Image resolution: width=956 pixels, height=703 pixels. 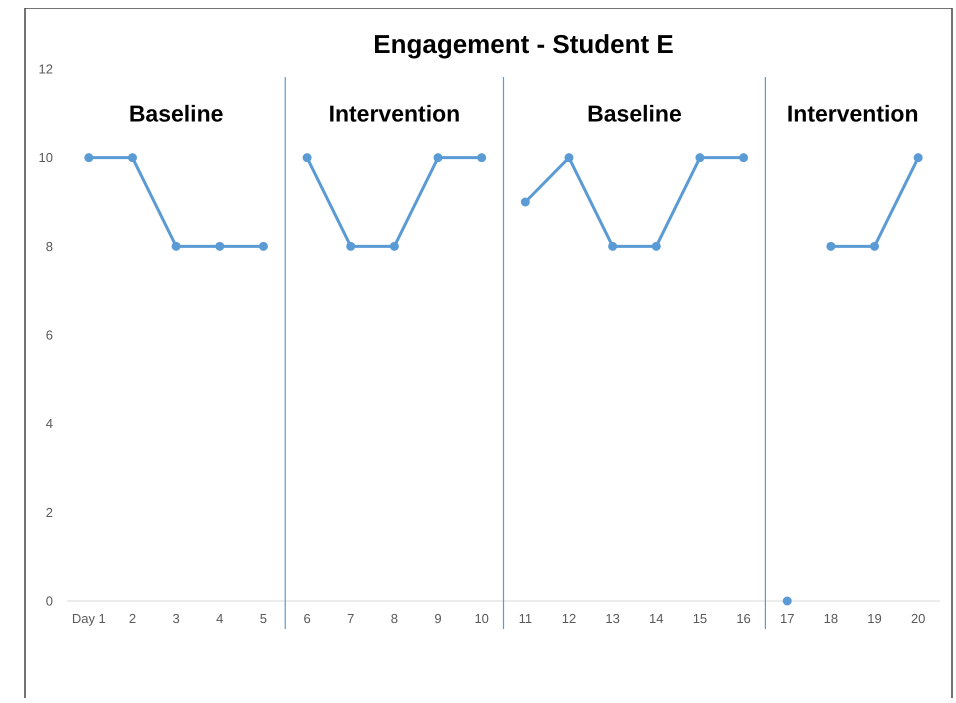 I want to click on x-tick-label: 5, so click(x=264, y=618).